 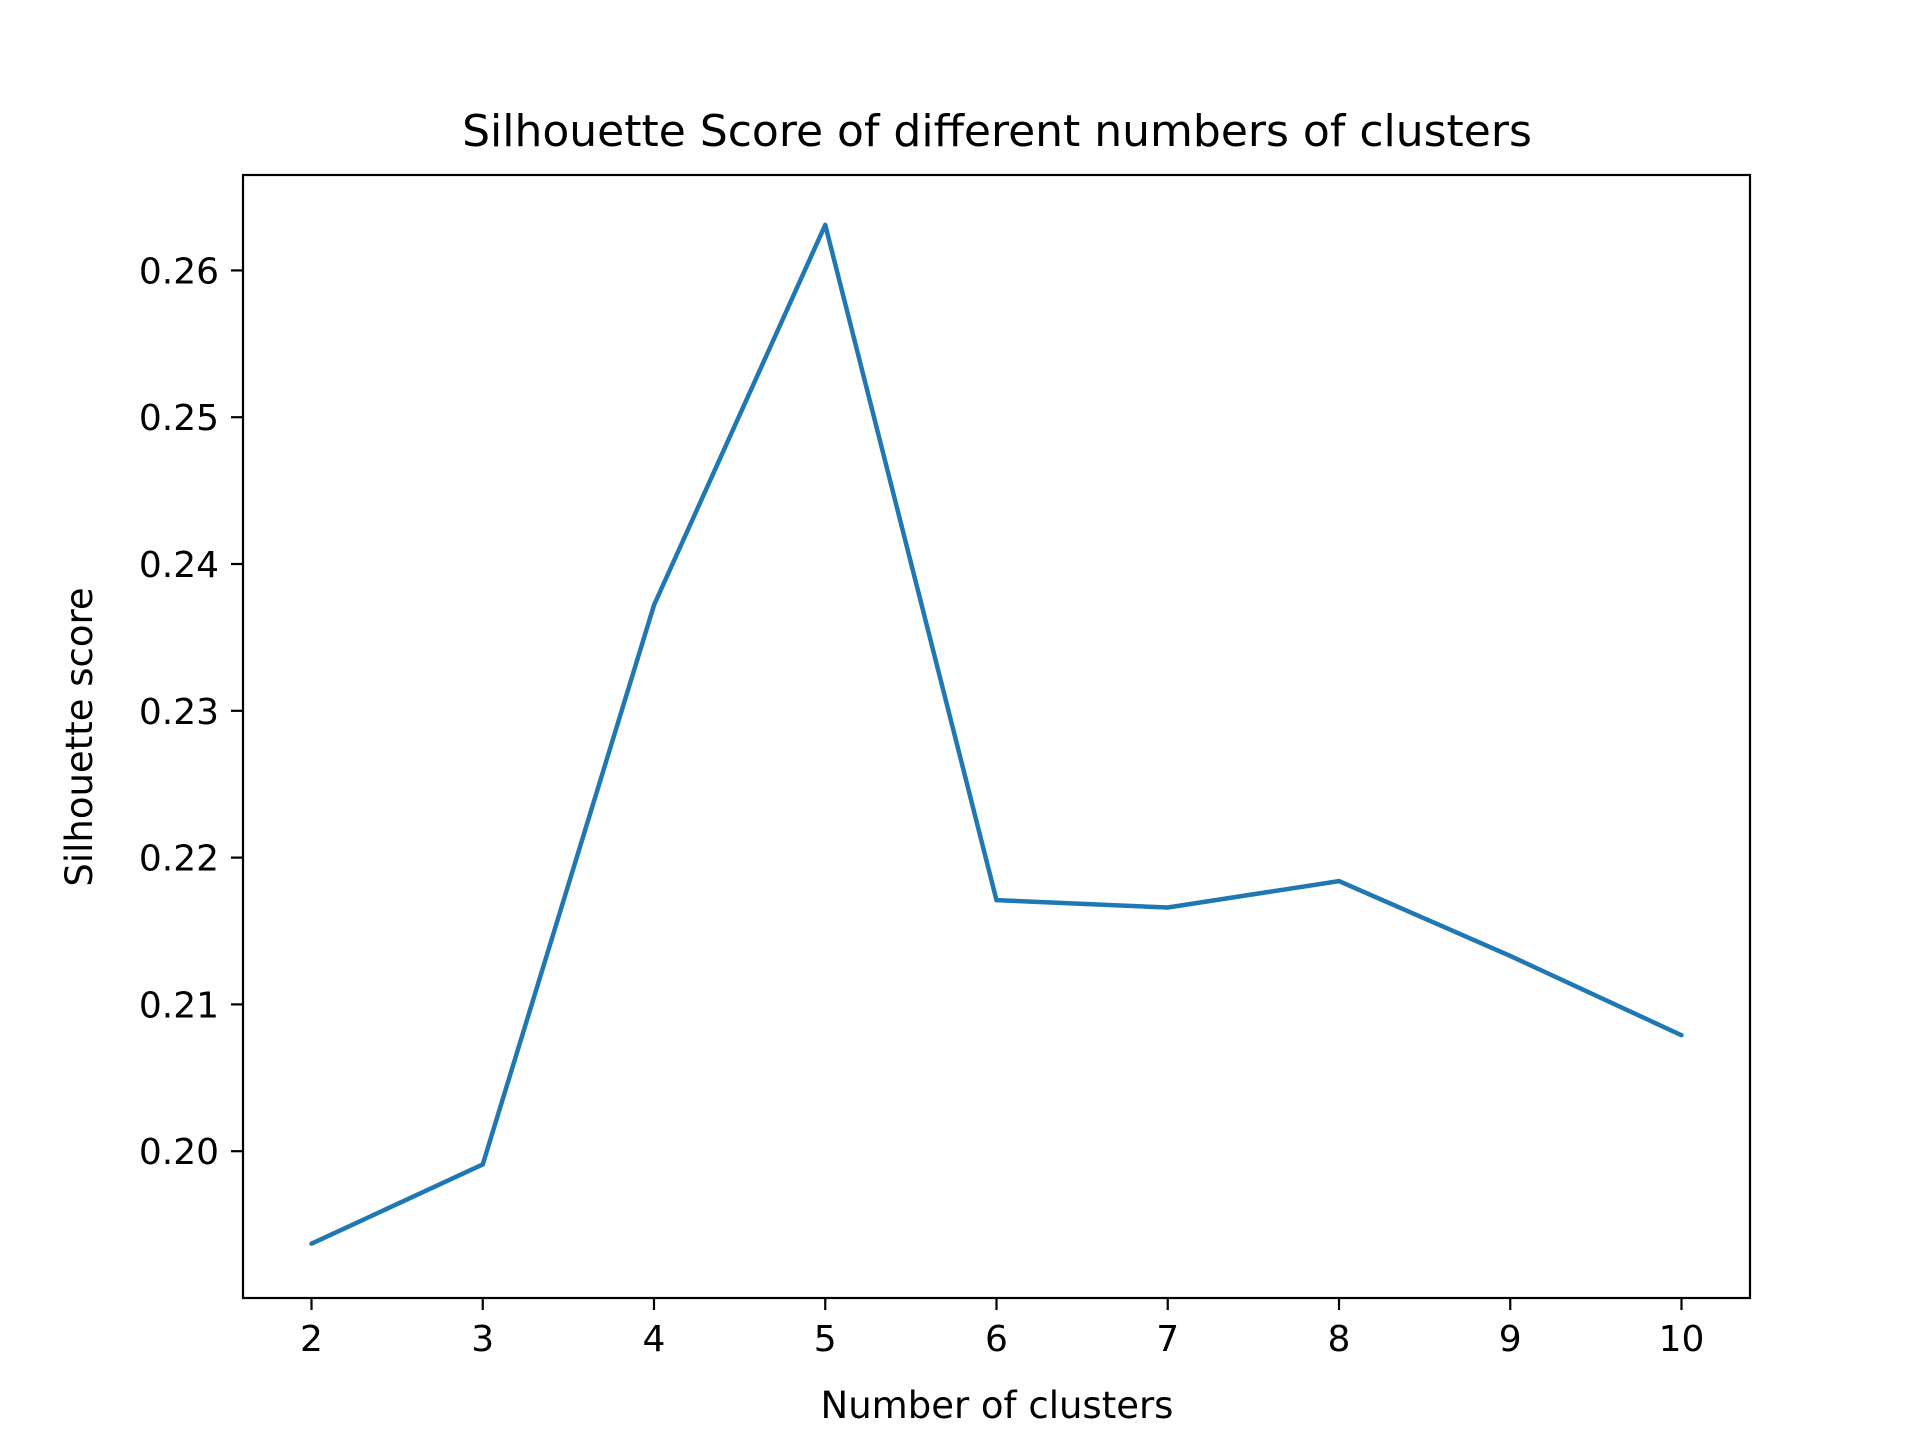 What do you see at coordinates (179, 565) in the screenshot?
I see `y-tick-label: 0.24` at bounding box center [179, 565].